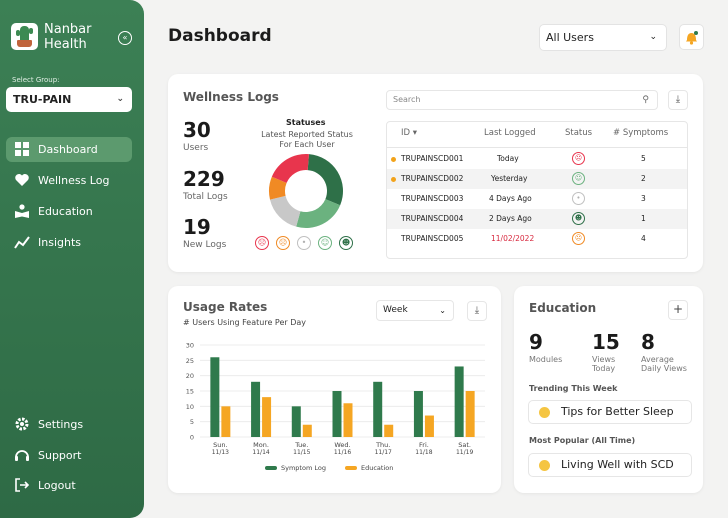 The image size is (728, 518). Describe the element at coordinates (192, 438) in the screenshot. I see `y-tick-label: 0` at that location.